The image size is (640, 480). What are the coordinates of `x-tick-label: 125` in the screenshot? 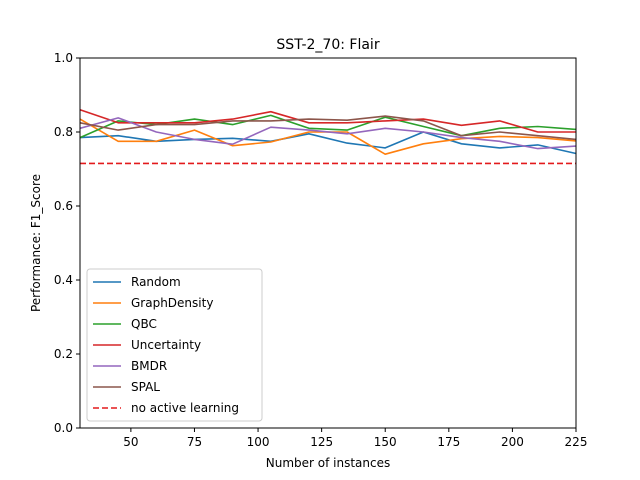 It's located at (321, 442).